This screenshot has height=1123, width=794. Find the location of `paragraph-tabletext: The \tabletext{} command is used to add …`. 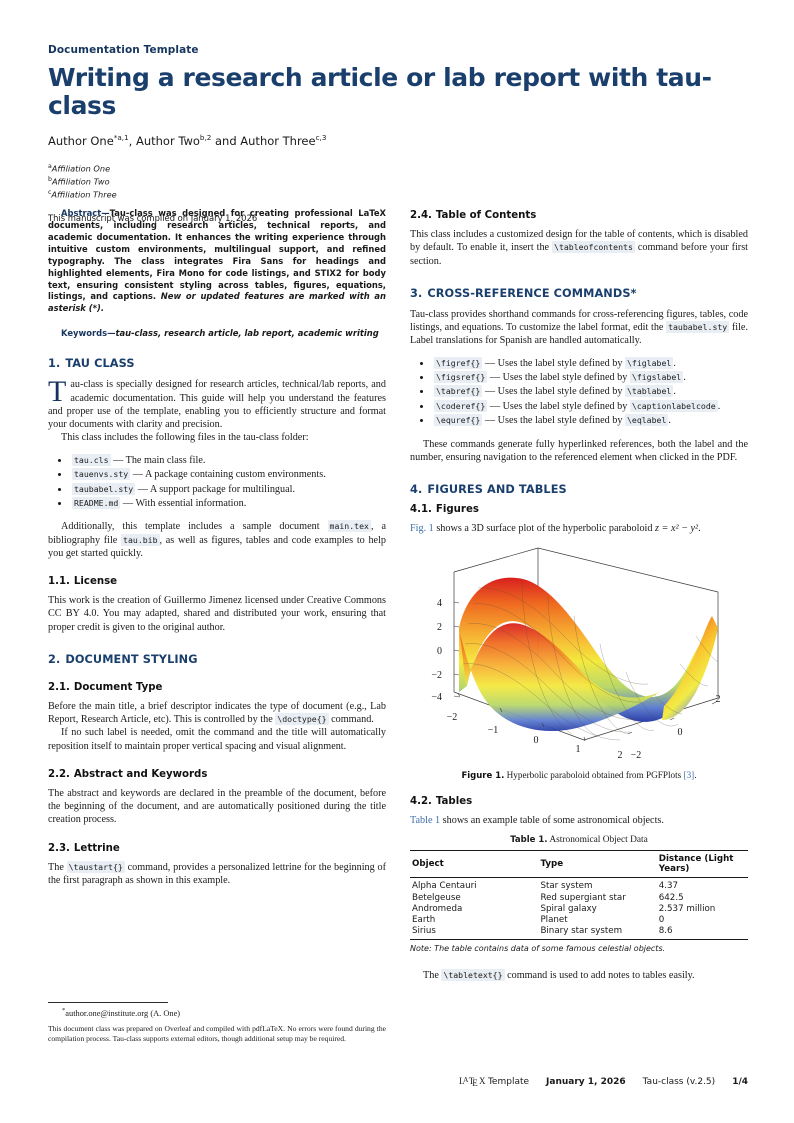

paragraph-tabletext: The \tabletext{} command is used to add … is located at coordinates (579, 975).